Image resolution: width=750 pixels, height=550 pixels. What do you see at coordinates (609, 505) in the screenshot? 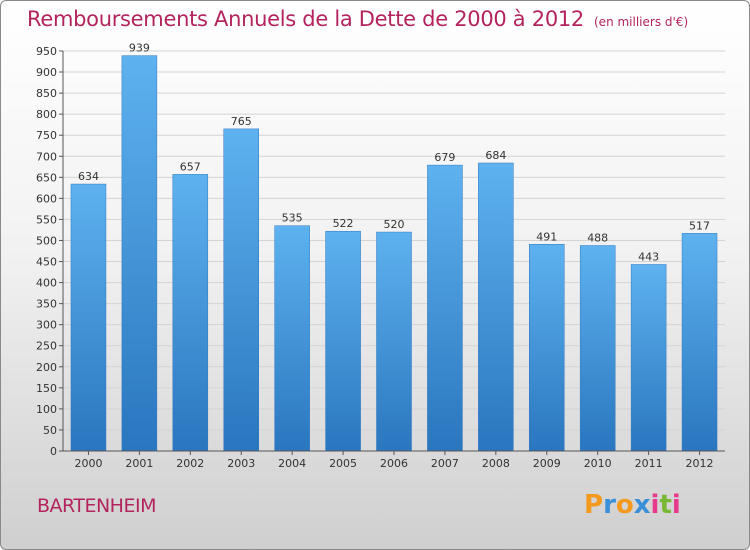
I see `logo-letter: r` at bounding box center [609, 505].